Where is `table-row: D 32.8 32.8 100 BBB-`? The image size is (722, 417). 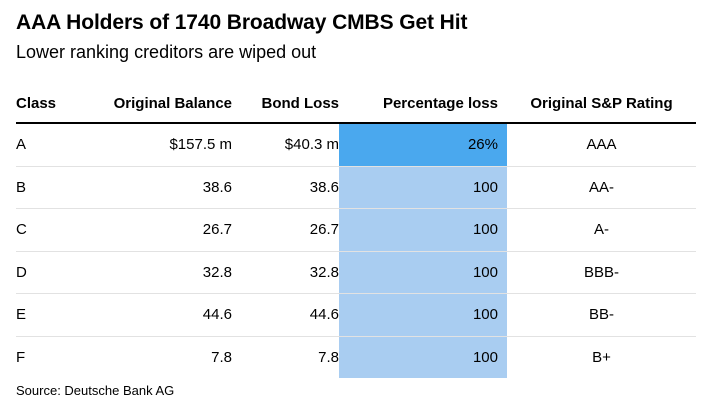 table-row: D 32.8 32.8 100 BBB- is located at coordinates (356, 272).